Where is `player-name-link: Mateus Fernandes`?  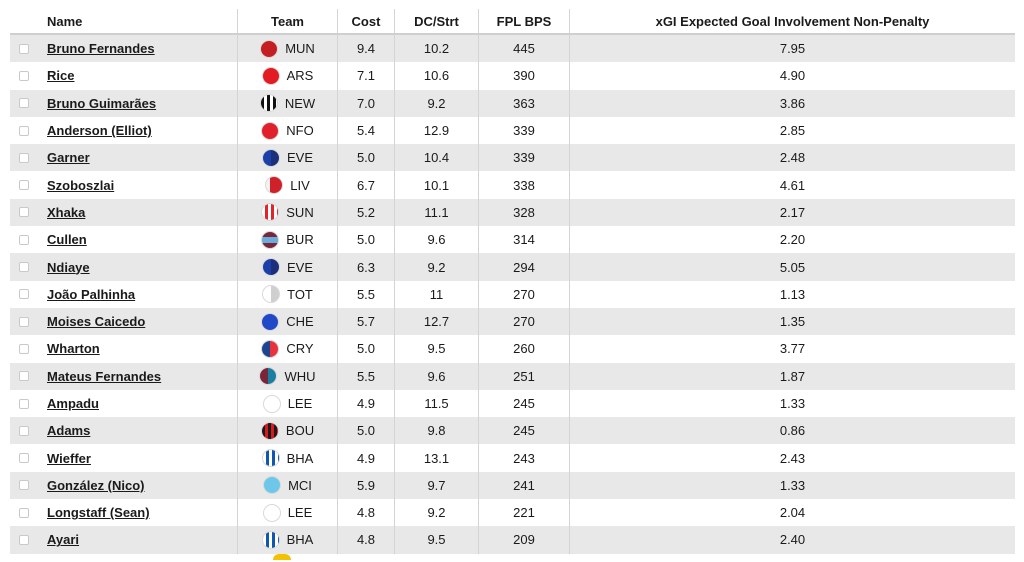 player-name-link: Mateus Fernandes is located at coordinates (104, 376).